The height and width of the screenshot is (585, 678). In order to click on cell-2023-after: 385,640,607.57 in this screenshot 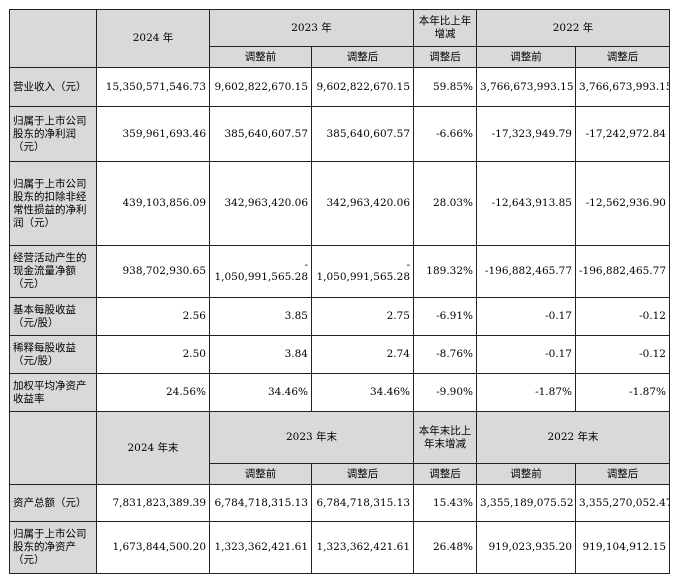, I will do `click(362, 134)`.